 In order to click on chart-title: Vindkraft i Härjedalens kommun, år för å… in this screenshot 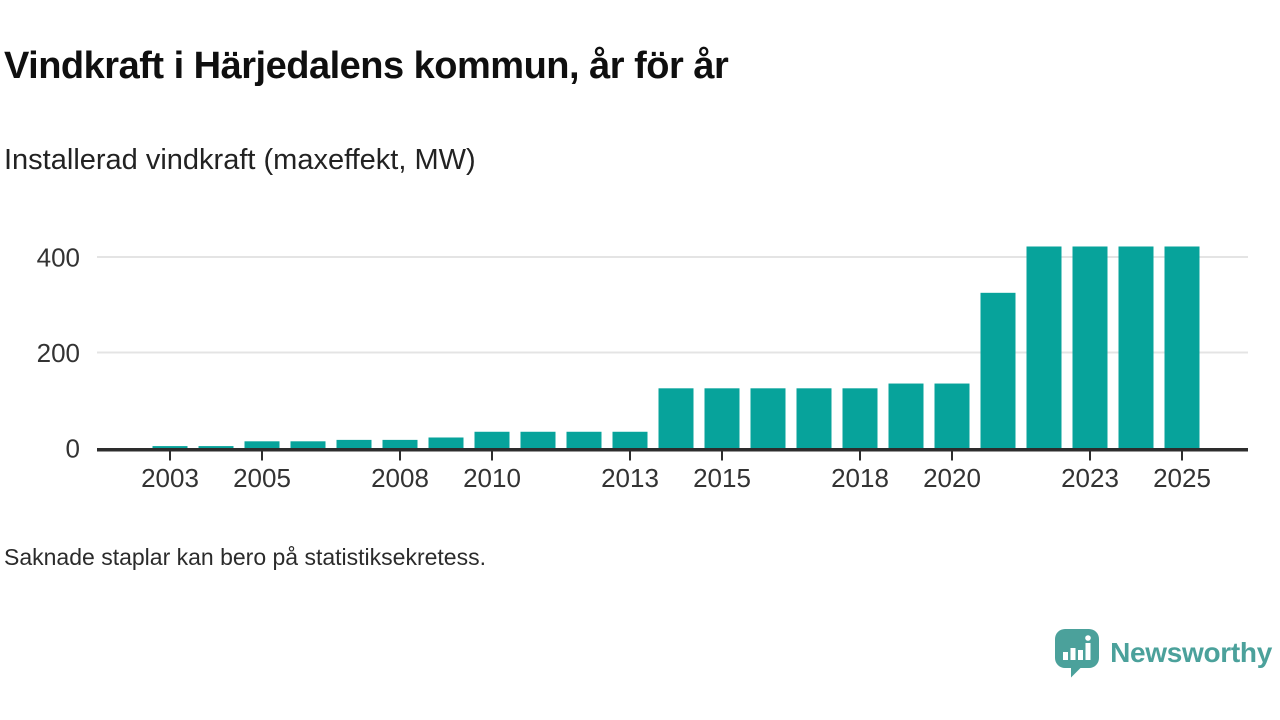, I will do `click(366, 66)`.